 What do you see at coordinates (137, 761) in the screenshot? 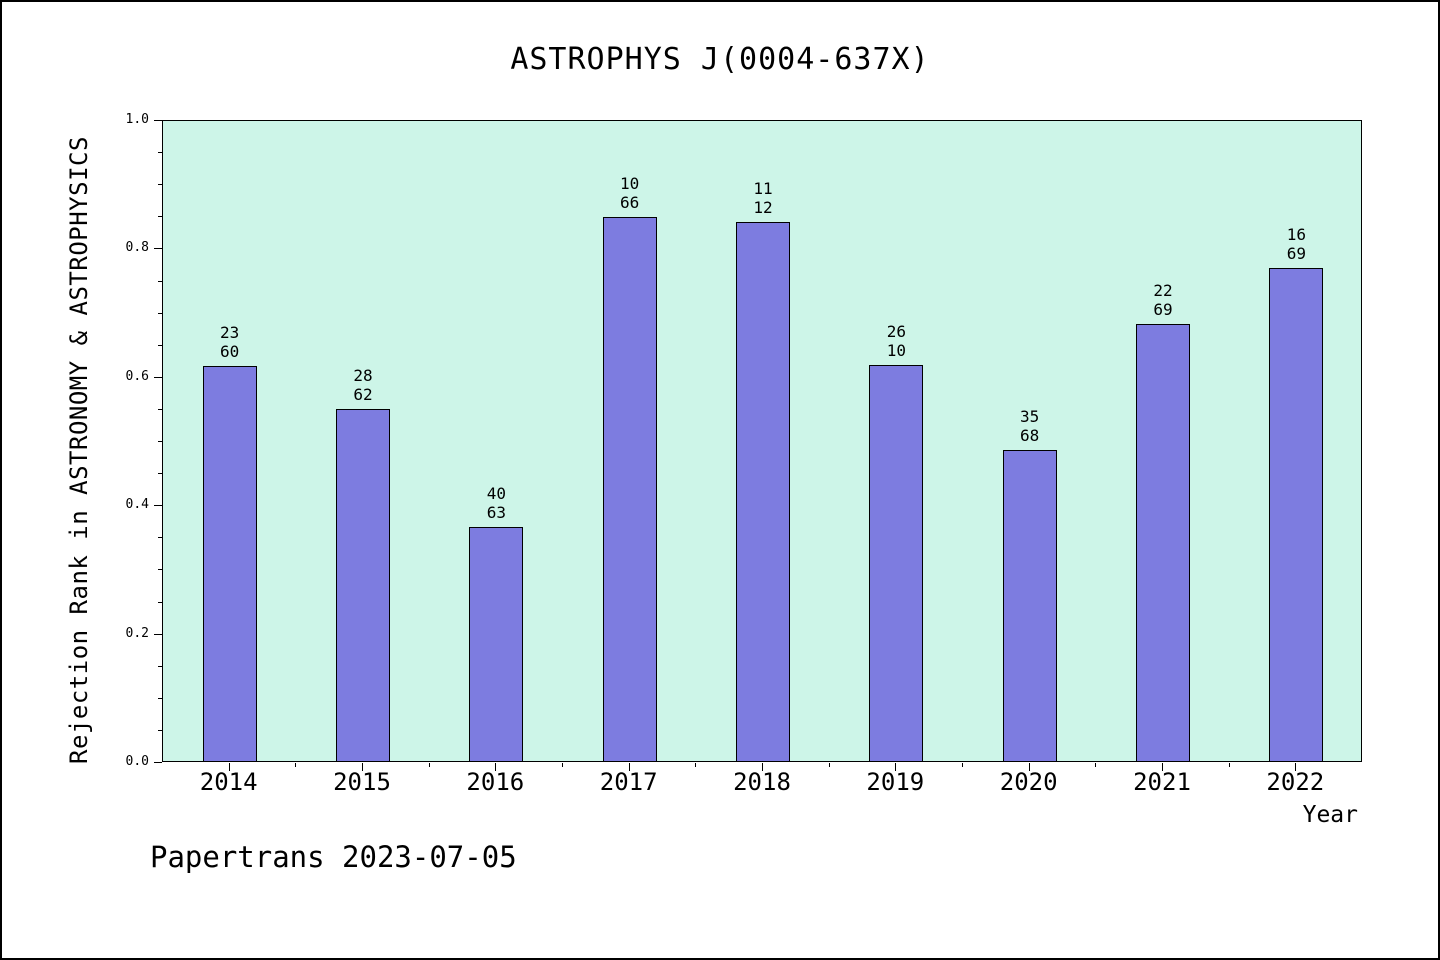
I see `y-tick-label-0.0: 0.0` at bounding box center [137, 761].